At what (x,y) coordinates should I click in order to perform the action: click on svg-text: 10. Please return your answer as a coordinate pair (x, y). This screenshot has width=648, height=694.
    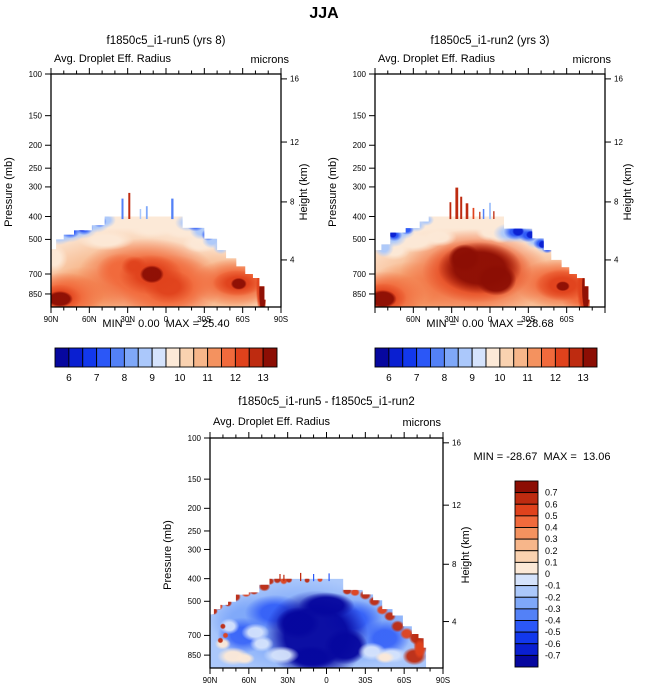
    Looking at the image, I should click on (500, 378).